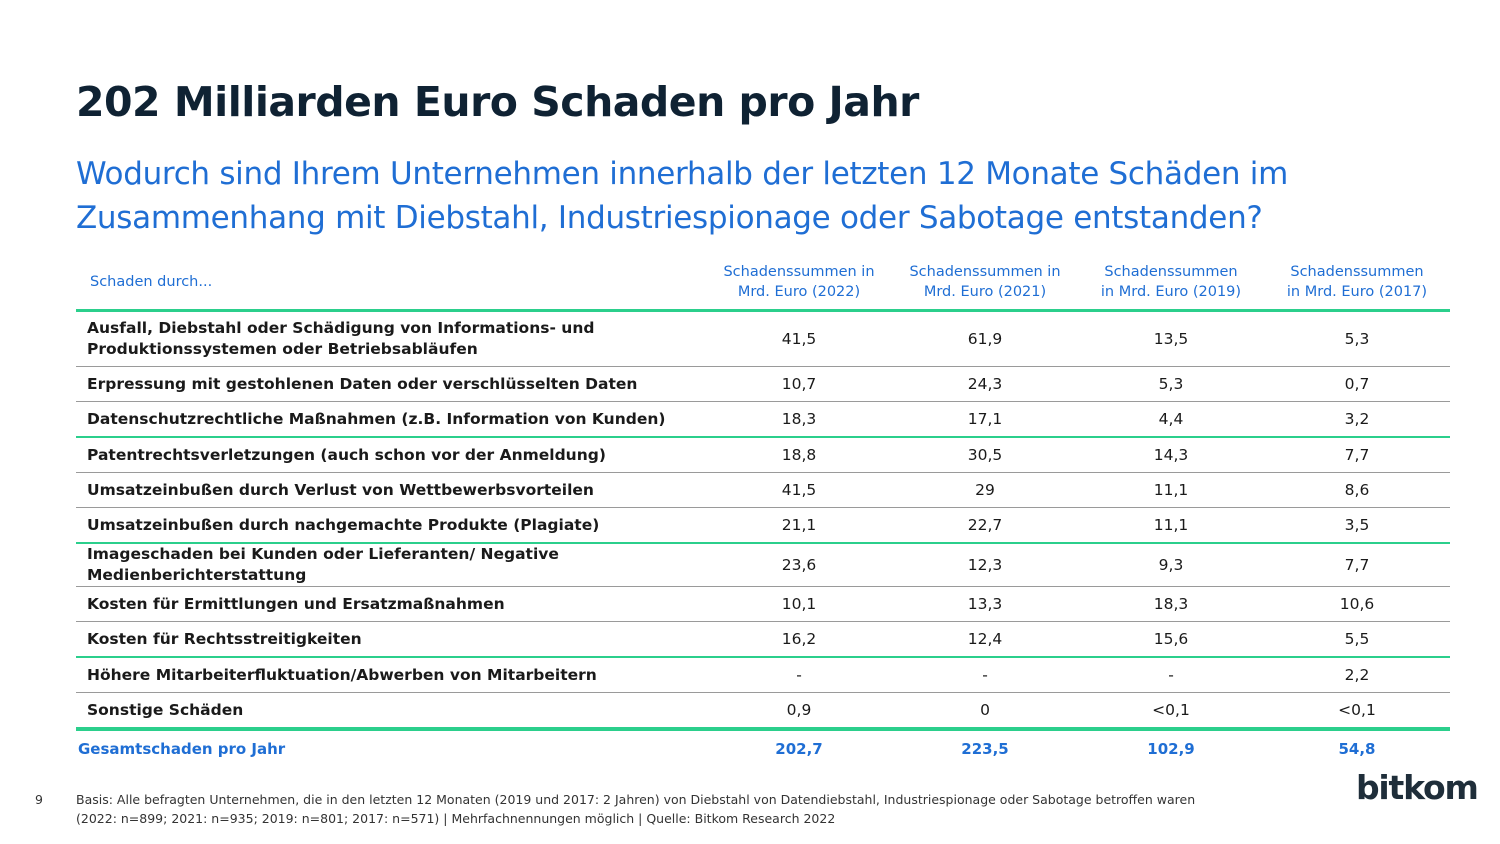 This screenshot has width=1500, height=844. I want to click on total-value: 223,5, so click(985, 749).